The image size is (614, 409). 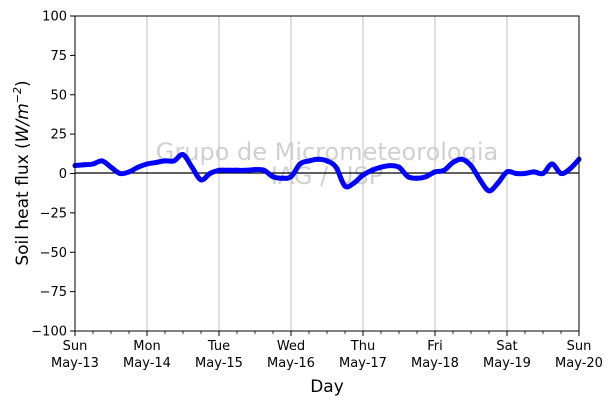 I want to click on y-tick-label: 25, so click(x=58, y=135).